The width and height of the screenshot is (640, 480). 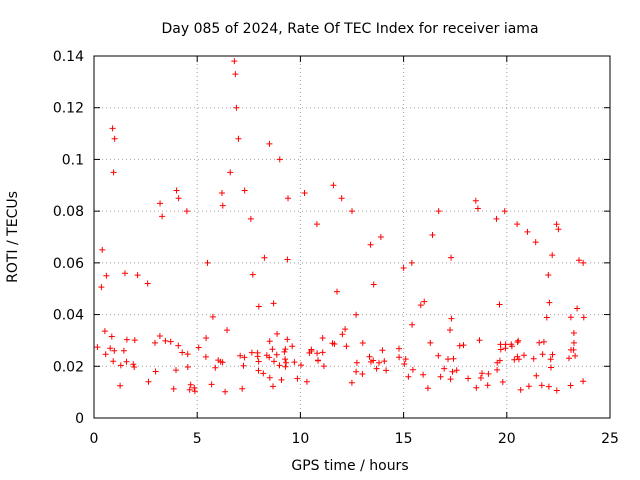 What do you see at coordinates (79, 419) in the screenshot?
I see `y-tick-label: 0` at bounding box center [79, 419].